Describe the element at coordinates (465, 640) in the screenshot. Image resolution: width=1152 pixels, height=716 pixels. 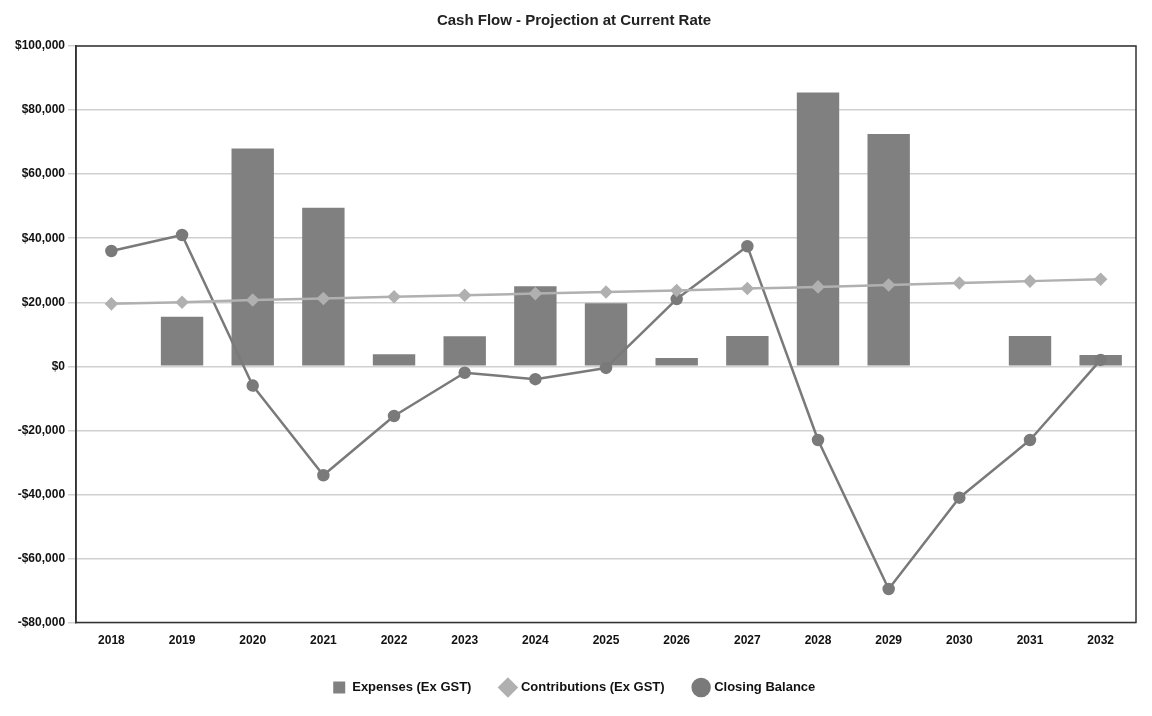
I see `x-tick-label: 2023` at that location.